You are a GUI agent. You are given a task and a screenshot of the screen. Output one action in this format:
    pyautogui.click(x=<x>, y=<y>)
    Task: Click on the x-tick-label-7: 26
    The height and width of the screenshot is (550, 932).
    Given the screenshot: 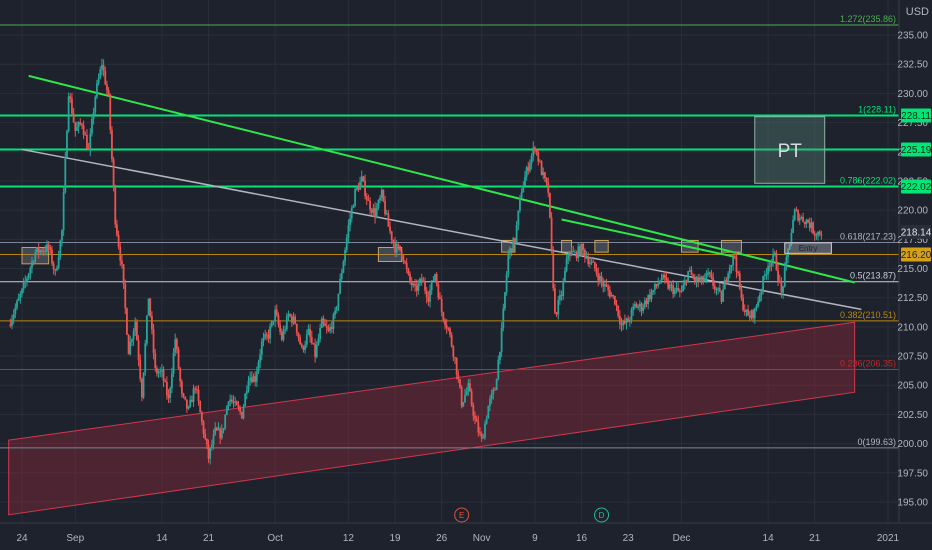 What is the action you would take?
    pyautogui.click(x=442, y=538)
    